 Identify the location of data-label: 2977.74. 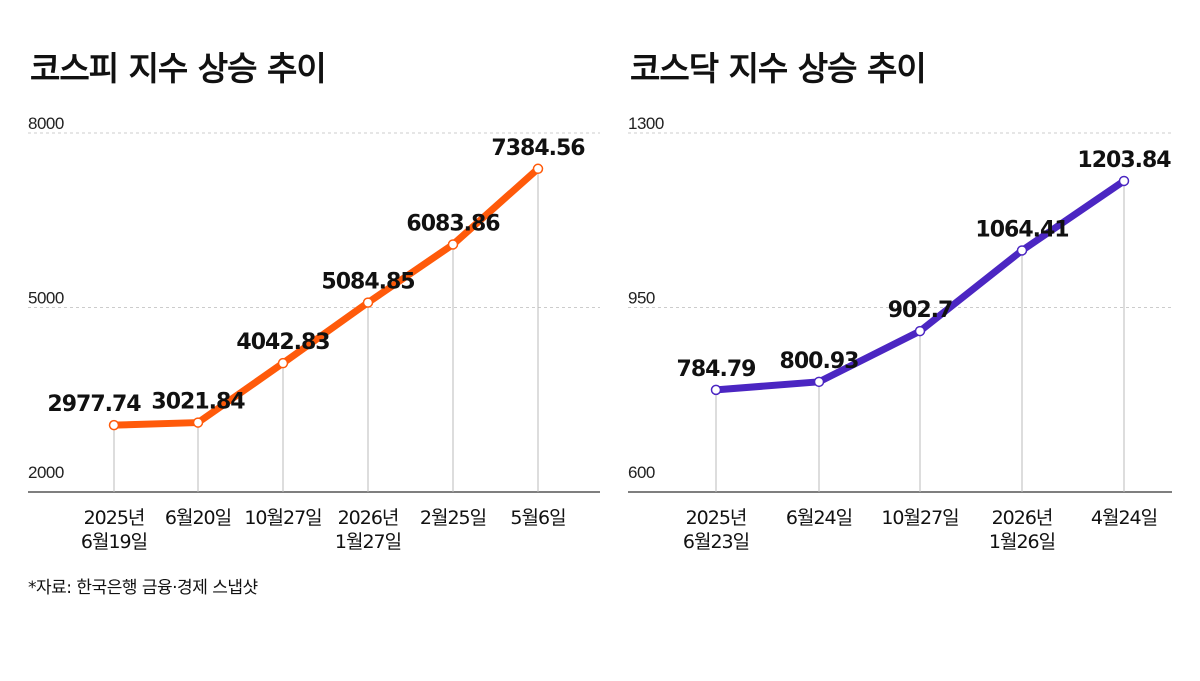
(94, 404).